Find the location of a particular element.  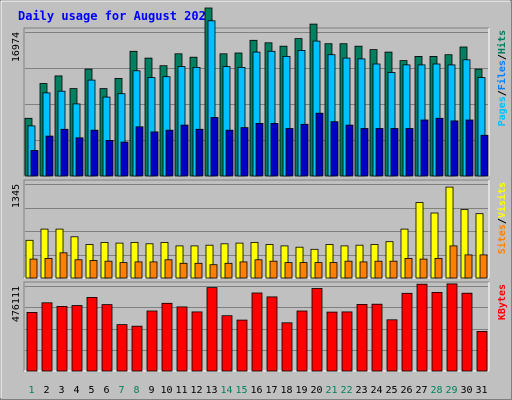

x-tick-label: 25 is located at coordinates (391, 390).